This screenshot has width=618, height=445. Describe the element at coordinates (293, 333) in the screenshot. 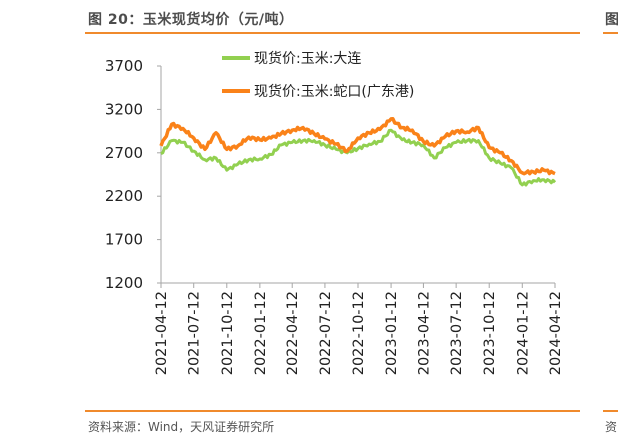

I see `x-tick-label: 2022-04-12` at that location.